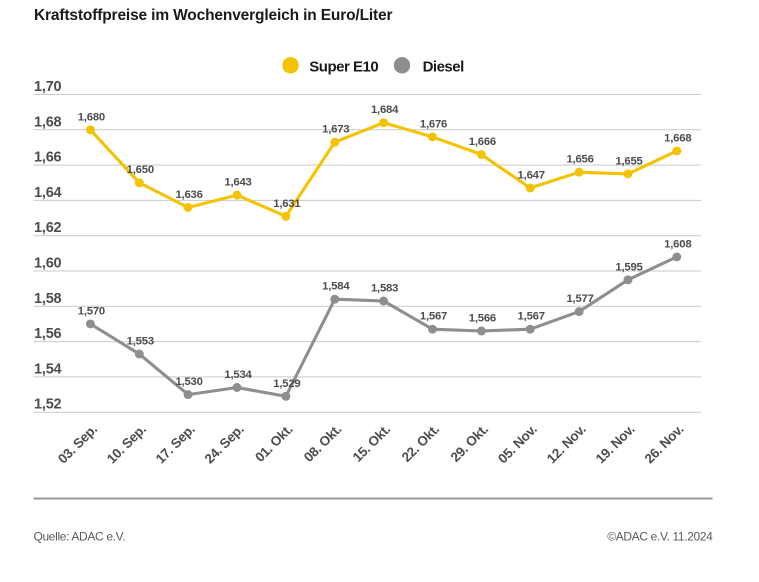 This screenshot has height=582, width=759. Describe the element at coordinates (140, 170) in the screenshot. I see `svg-text: 1,650` at that location.